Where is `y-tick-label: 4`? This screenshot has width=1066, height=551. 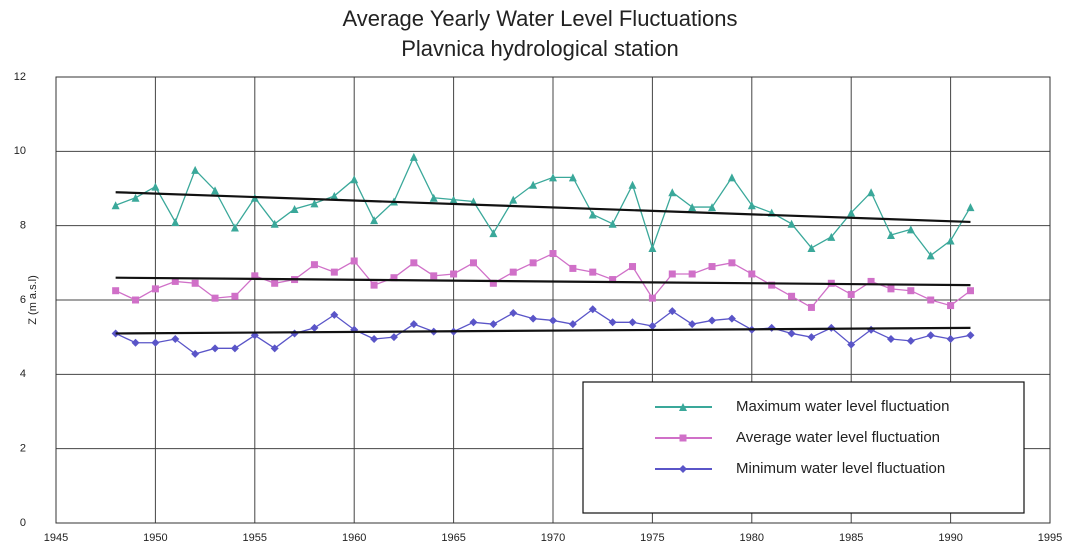
y-tick-label: 4 is located at coordinates (23, 374).